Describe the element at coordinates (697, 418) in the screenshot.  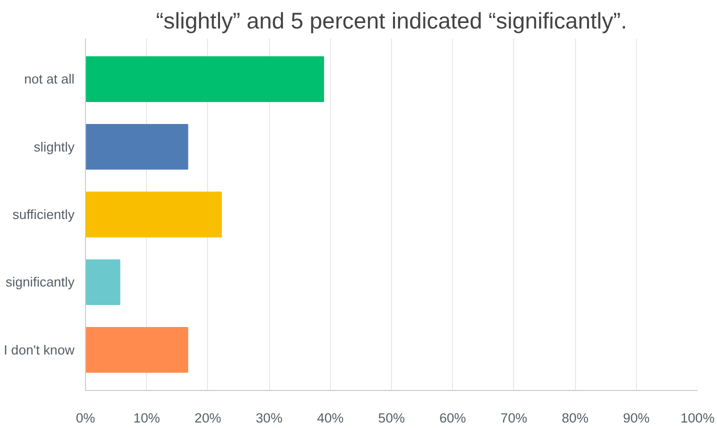
I see `x-tick-label: 100%` at that location.